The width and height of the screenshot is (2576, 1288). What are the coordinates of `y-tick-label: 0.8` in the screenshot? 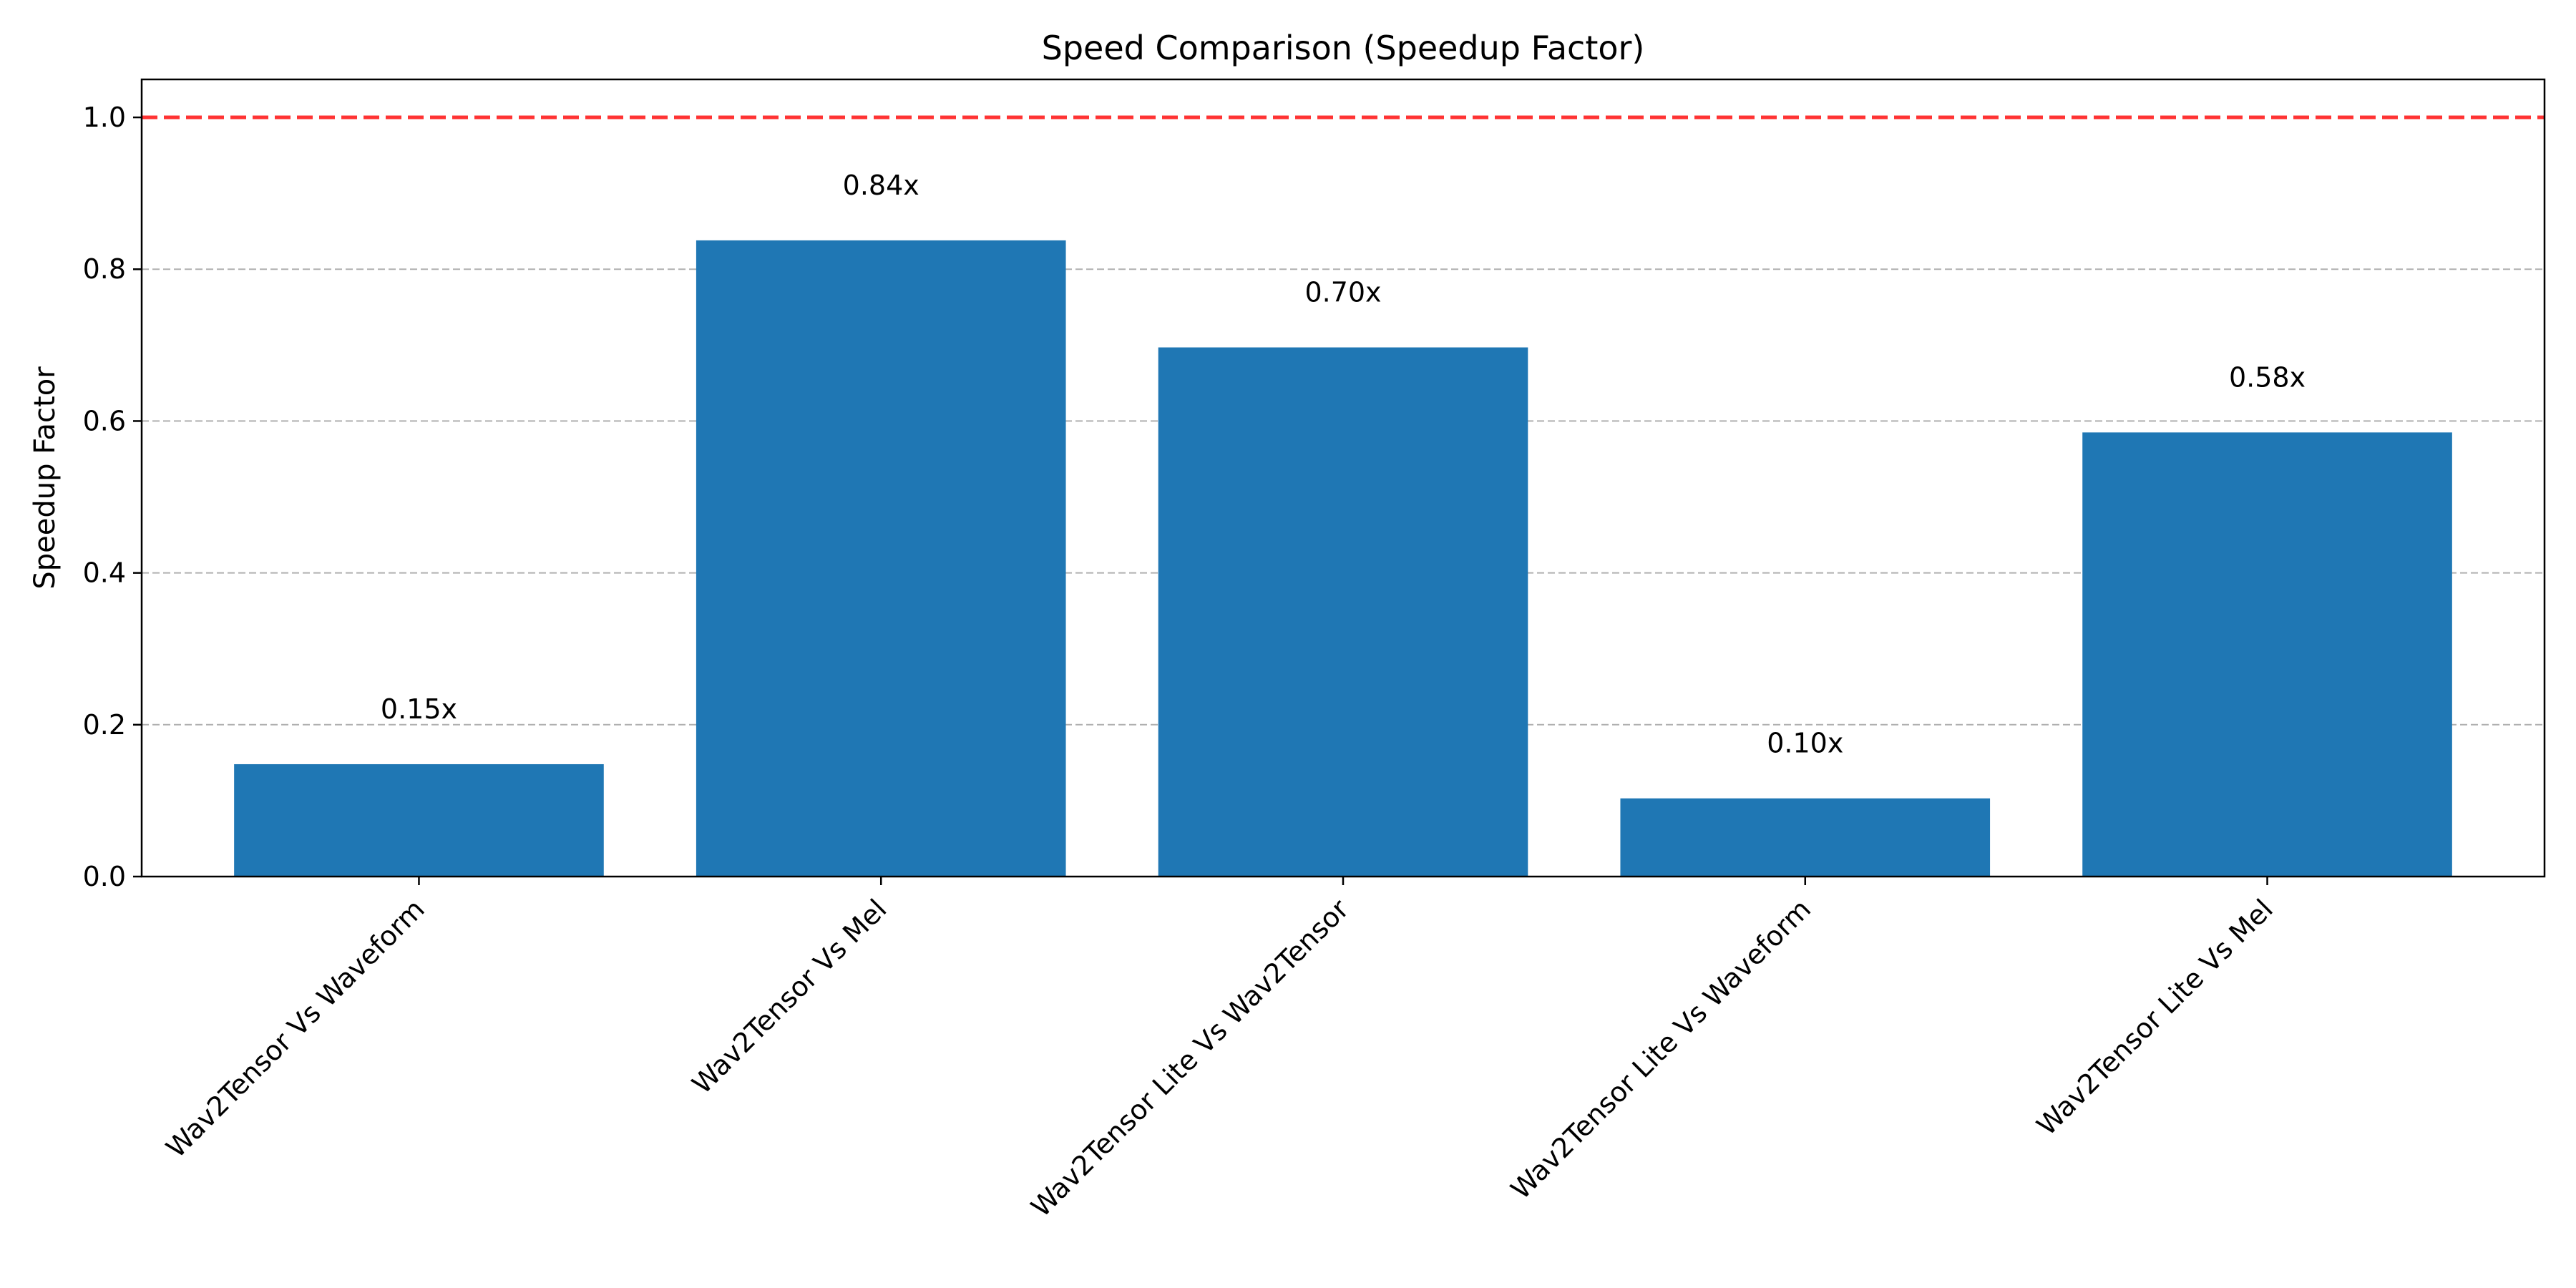 It's located at (104, 269).